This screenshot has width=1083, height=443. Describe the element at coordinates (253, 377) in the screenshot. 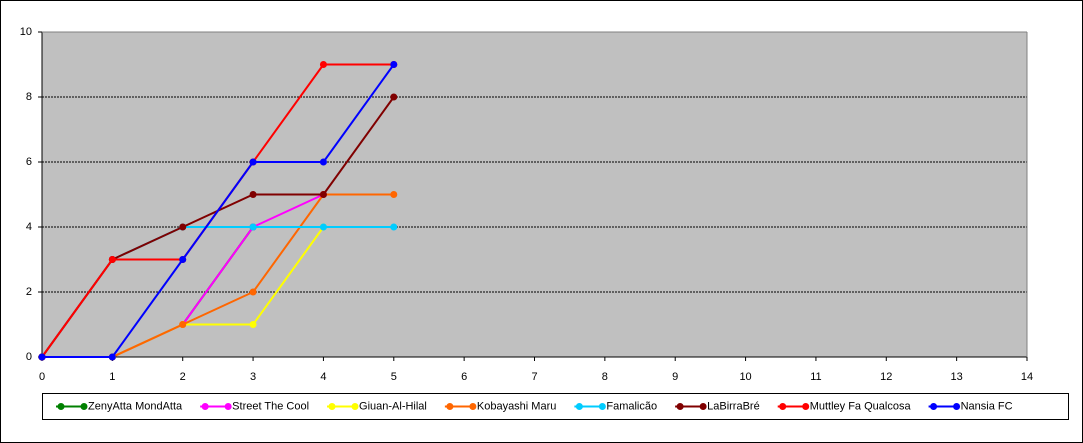

I see `x-tick-label: 3` at that location.